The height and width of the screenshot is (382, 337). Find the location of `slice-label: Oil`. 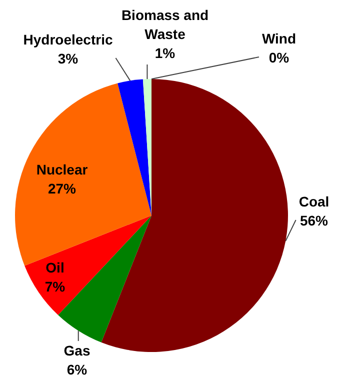

slice-label: Oil is located at coordinates (55, 267).